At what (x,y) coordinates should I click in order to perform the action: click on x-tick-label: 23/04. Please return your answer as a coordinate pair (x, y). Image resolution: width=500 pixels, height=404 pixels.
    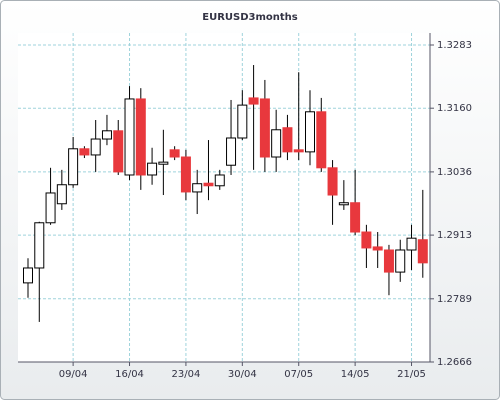
    Looking at the image, I should click on (186, 374).